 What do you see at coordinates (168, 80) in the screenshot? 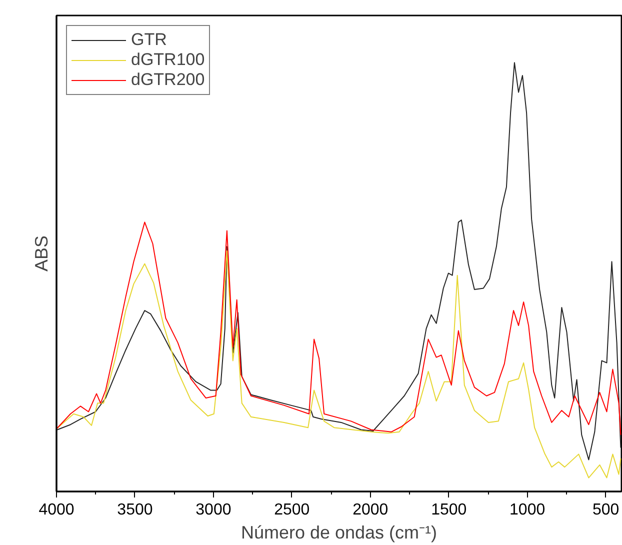
I see `legend-label: dGTR200` at bounding box center [168, 80].